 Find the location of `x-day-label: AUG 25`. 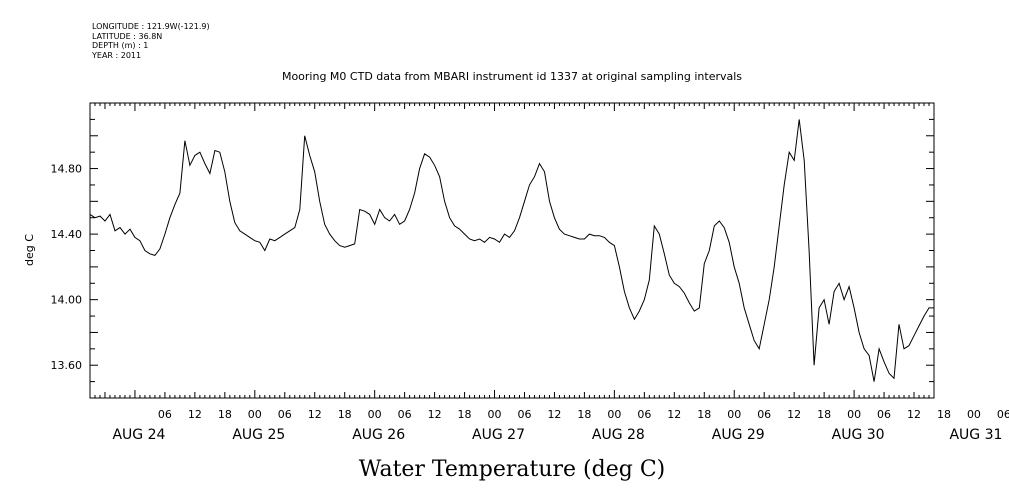

x-day-label: AUG 25 is located at coordinates (258, 435).